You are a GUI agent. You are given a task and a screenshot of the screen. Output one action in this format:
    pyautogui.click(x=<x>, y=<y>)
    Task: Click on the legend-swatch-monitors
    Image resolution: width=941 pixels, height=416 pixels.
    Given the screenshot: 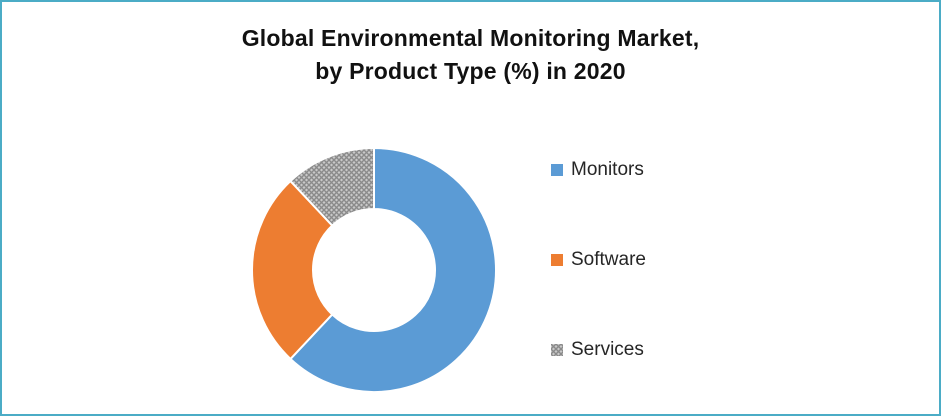 What is the action you would take?
    pyautogui.click(x=557, y=170)
    